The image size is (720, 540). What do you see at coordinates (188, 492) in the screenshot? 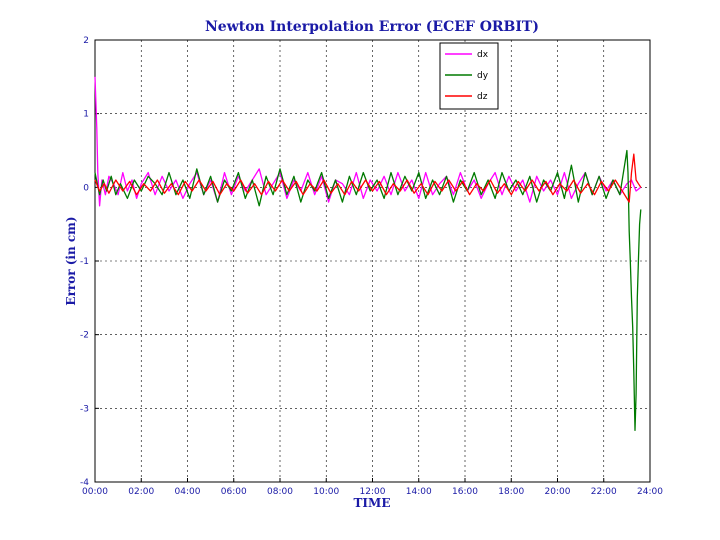
I see `x-tick-label: 04:00` at bounding box center [188, 492].